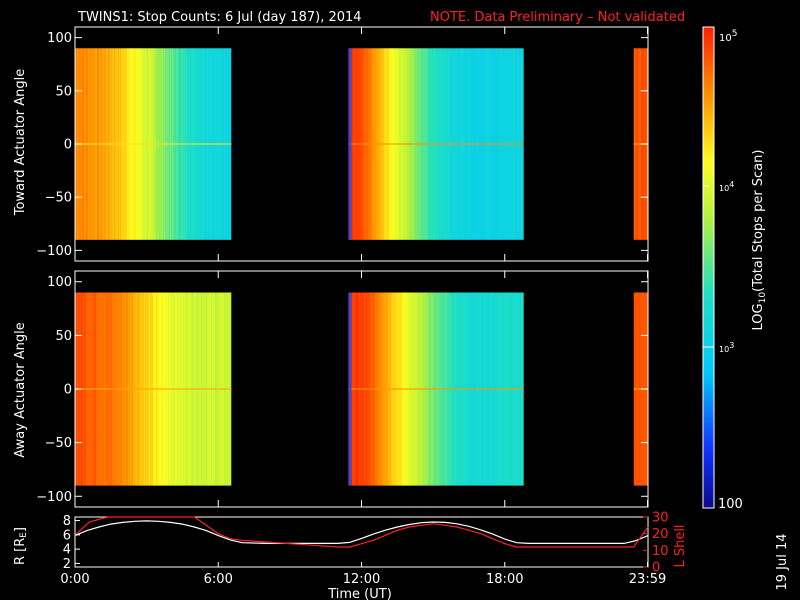  Describe the element at coordinates (759, 240) in the screenshot. I see `colorbar-label: LOG10(Total Stops per Scan)` at that location.